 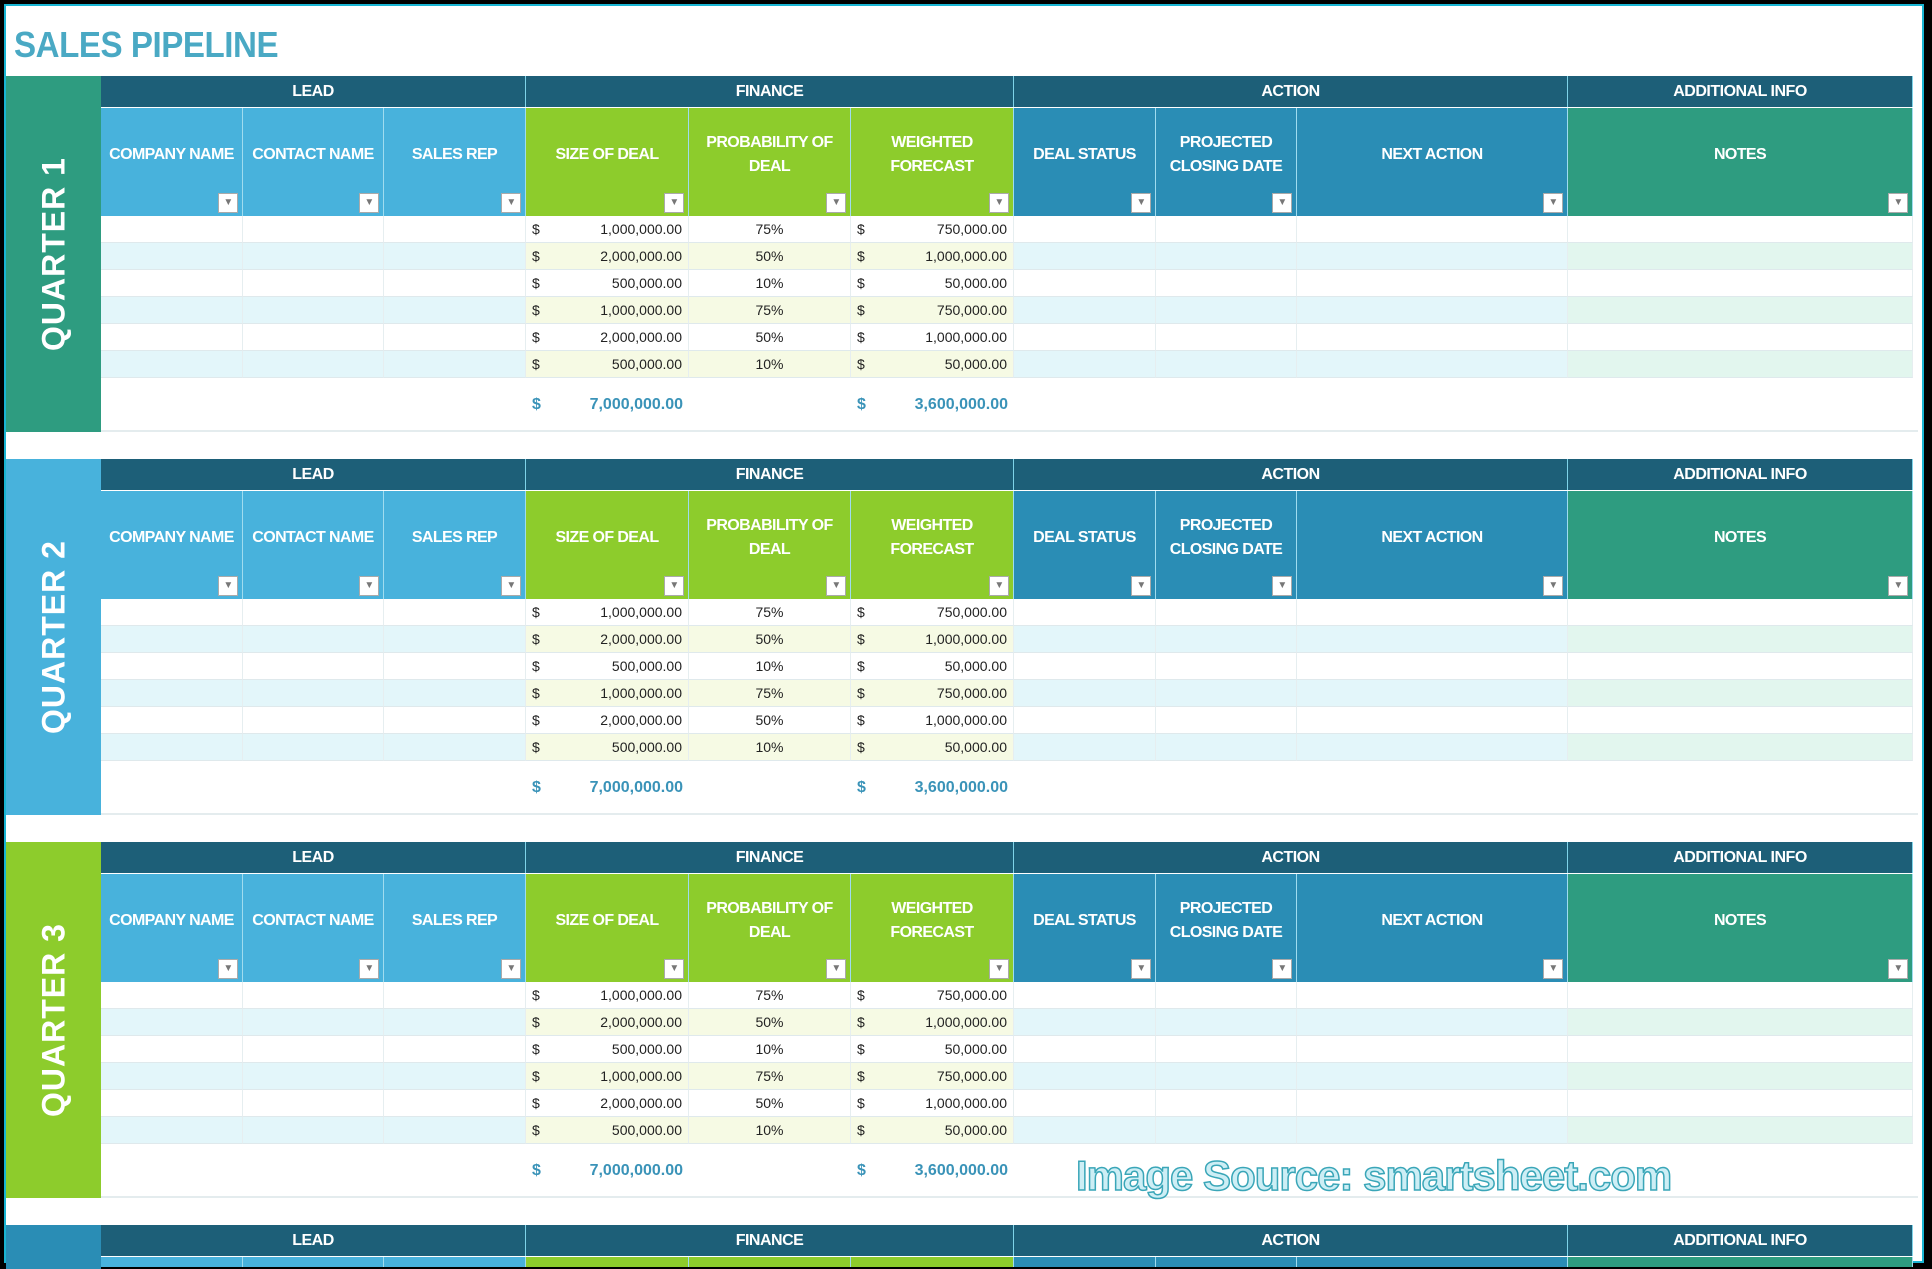 I want to click on column-header-size-of-deal: SIZE OF DEAL ▼, so click(x=607, y=928).